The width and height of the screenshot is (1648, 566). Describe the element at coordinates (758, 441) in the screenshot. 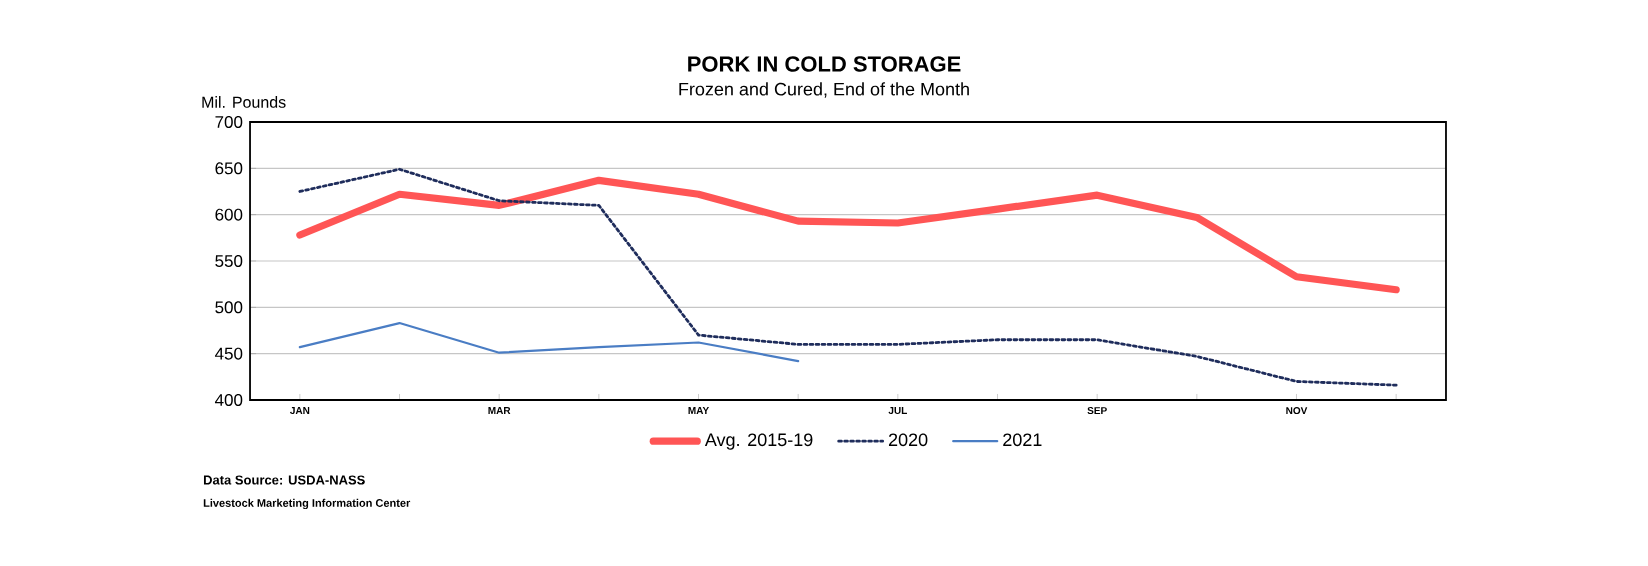

I see `legend-label: Avg. 2015-19` at that location.